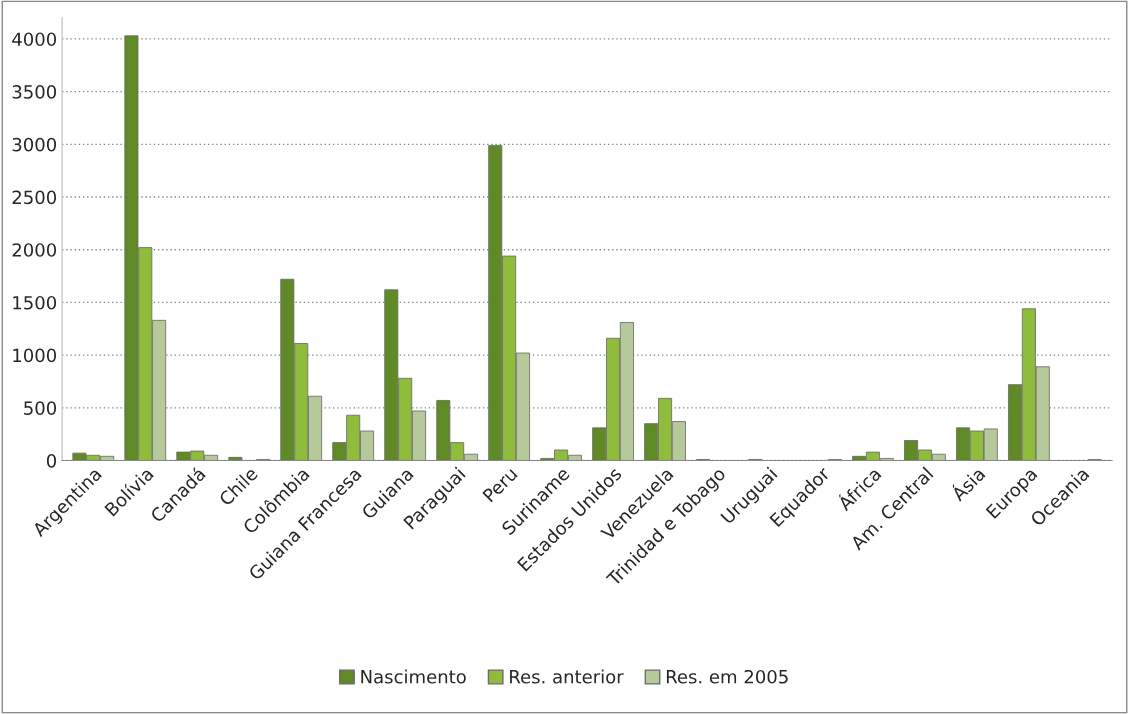 Image resolution: width=1129 pixels, height=714 pixels. What do you see at coordinates (567, 676) in the screenshot?
I see `legend-label: Res. anterior` at bounding box center [567, 676].